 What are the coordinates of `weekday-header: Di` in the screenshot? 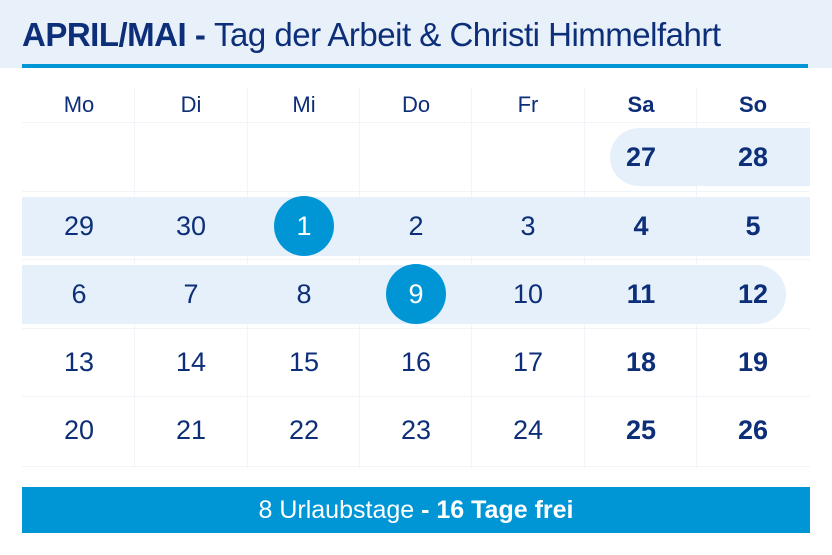 It's located at (191, 104).